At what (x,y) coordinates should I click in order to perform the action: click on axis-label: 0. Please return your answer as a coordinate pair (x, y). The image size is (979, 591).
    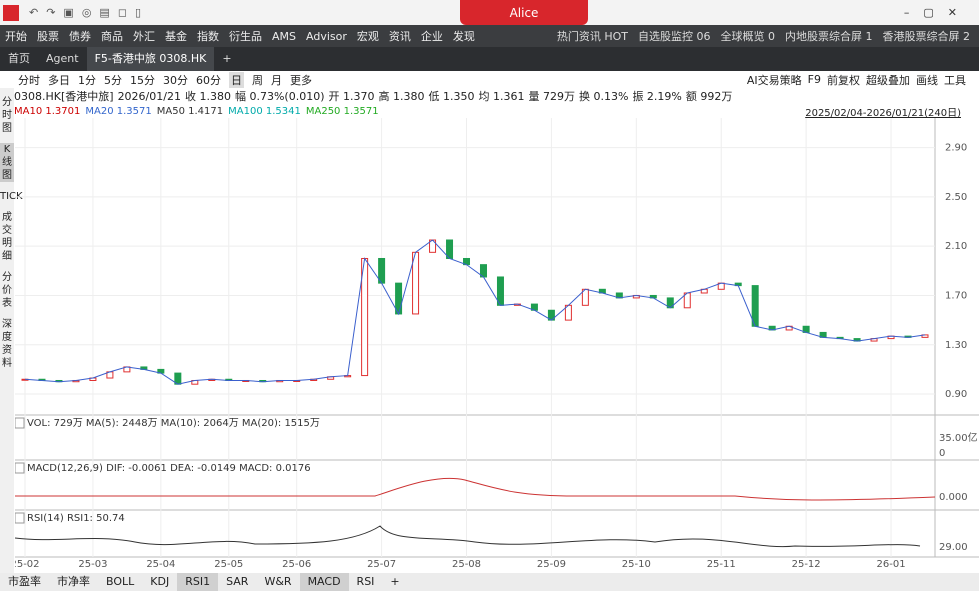
    Looking at the image, I should click on (942, 453).